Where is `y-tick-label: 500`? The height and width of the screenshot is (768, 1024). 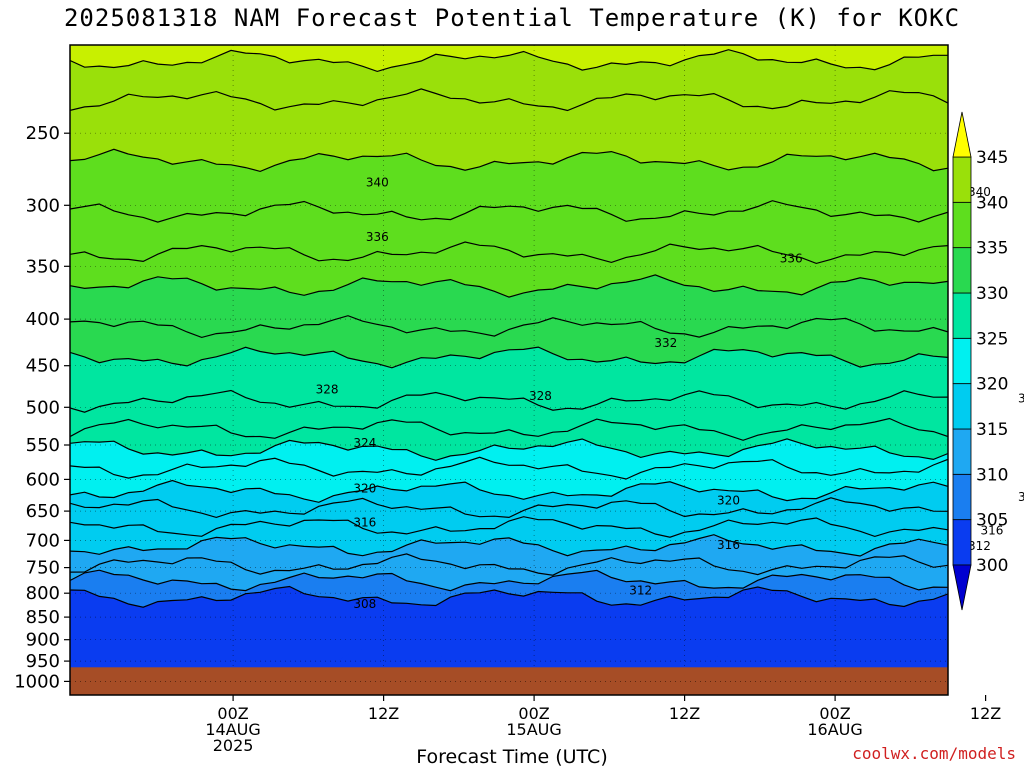
y-tick-label: 500 is located at coordinates (43, 407).